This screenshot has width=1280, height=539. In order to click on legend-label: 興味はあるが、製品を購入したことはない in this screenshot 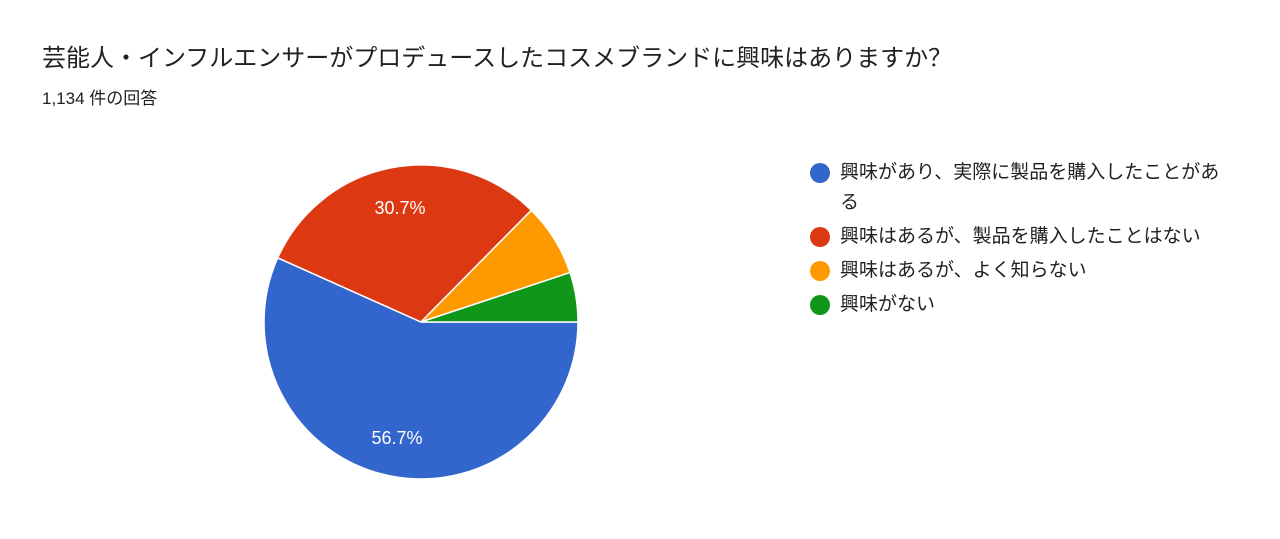, I will do `click(1020, 236)`.